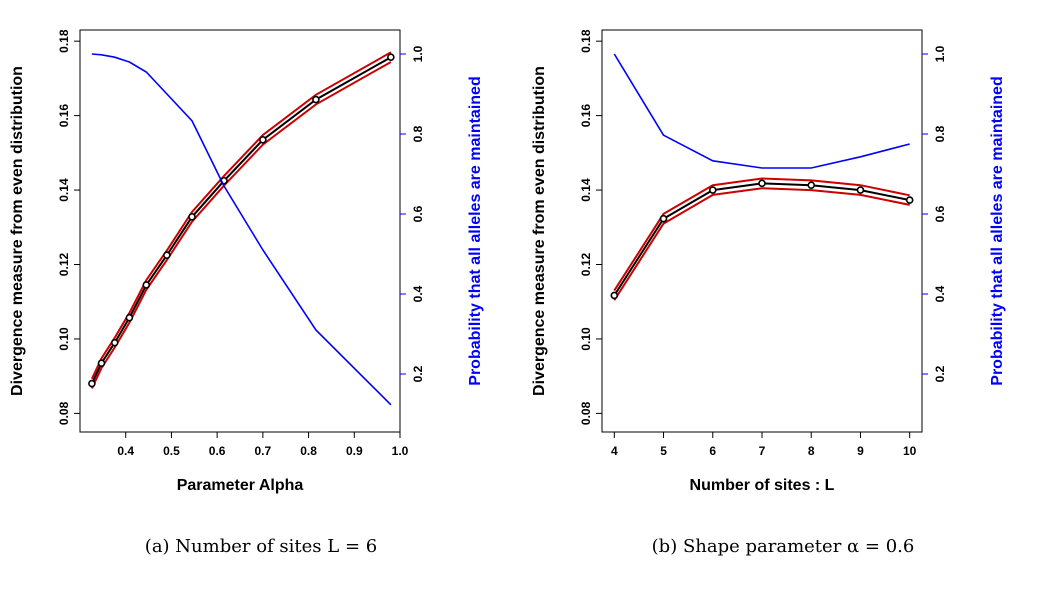 The image size is (1044, 590). I want to click on chart-a-x-tick-label: 1.0, so click(400, 451).